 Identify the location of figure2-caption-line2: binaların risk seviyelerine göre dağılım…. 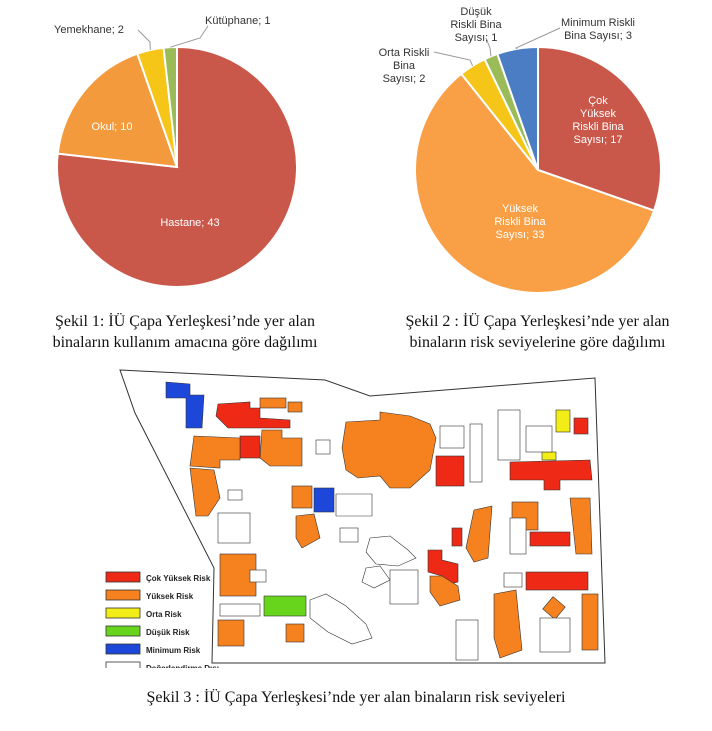
(537, 342).